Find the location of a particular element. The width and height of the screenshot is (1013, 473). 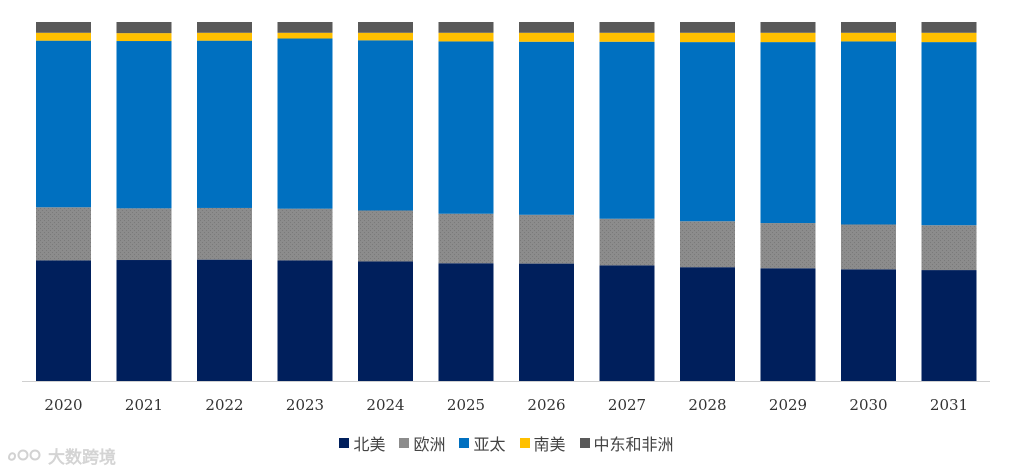

bar-europe-2026 is located at coordinates (546, 239).